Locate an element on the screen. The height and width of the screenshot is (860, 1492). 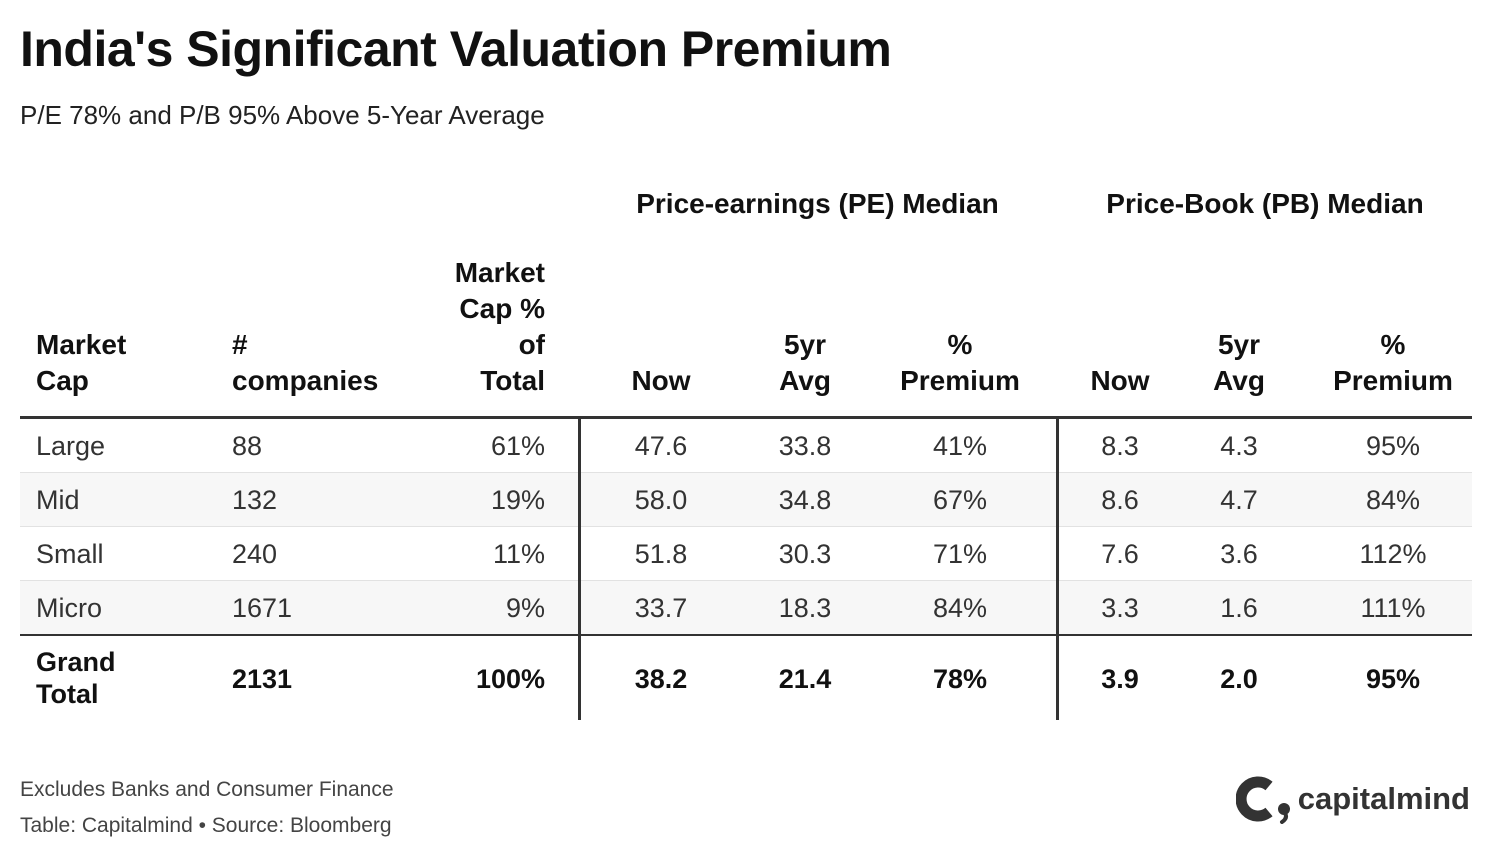
capitalmind-logo: capitalmind is located at coordinates (1352, 799).